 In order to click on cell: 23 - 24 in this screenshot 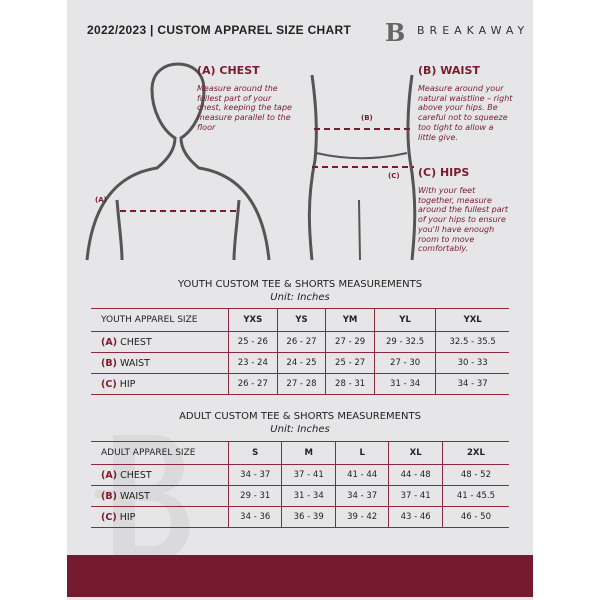, I will do `click(253, 363)`.